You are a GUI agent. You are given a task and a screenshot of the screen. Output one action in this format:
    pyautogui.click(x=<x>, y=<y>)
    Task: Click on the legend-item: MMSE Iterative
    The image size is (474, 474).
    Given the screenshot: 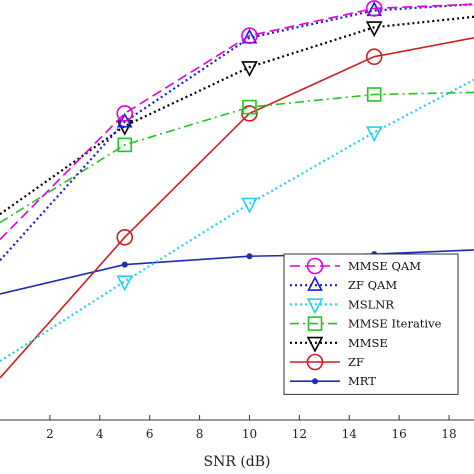 What is the action you would take?
    pyautogui.click(x=366, y=323)
    